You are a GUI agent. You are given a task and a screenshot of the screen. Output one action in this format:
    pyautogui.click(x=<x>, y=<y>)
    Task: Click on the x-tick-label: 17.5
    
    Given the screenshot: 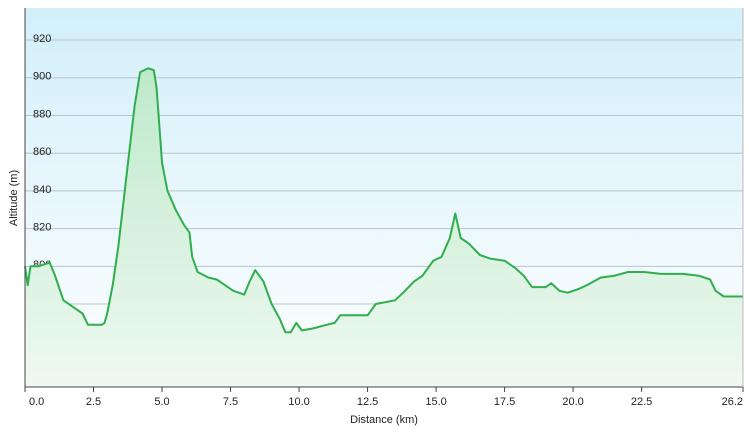 What is the action you would take?
    pyautogui.click(x=504, y=402)
    